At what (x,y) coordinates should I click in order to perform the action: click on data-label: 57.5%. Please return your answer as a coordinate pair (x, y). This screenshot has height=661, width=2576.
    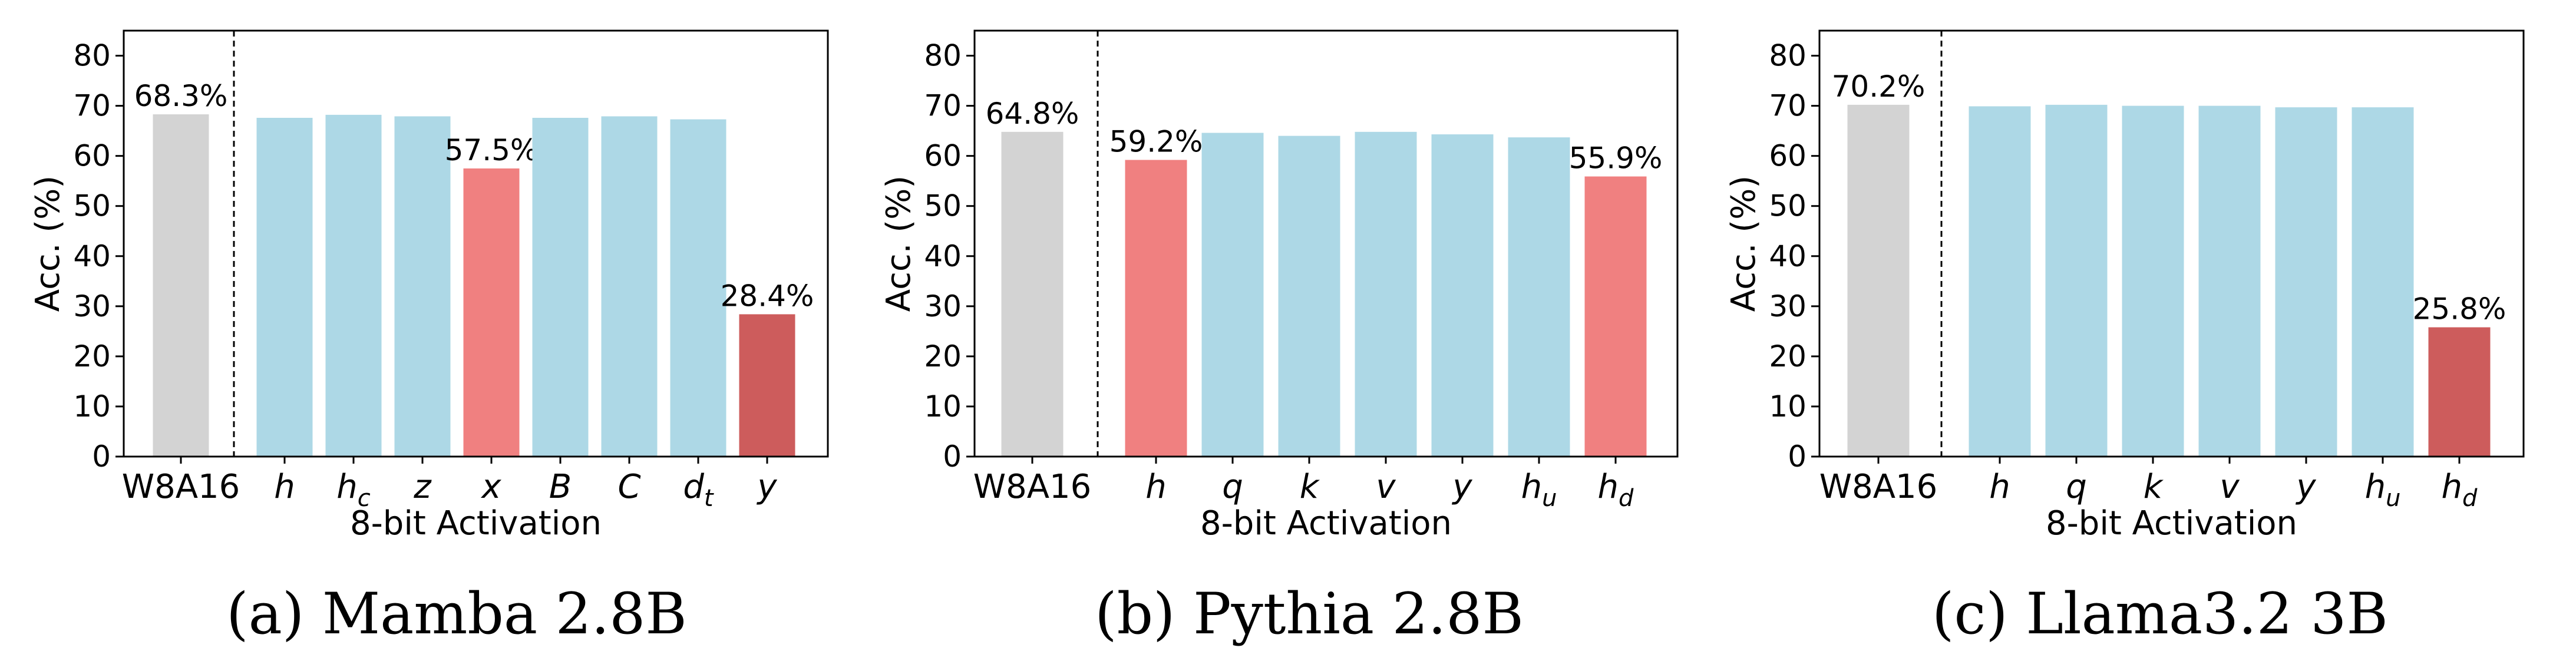
    Looking at the image, I should click on (492, 150).